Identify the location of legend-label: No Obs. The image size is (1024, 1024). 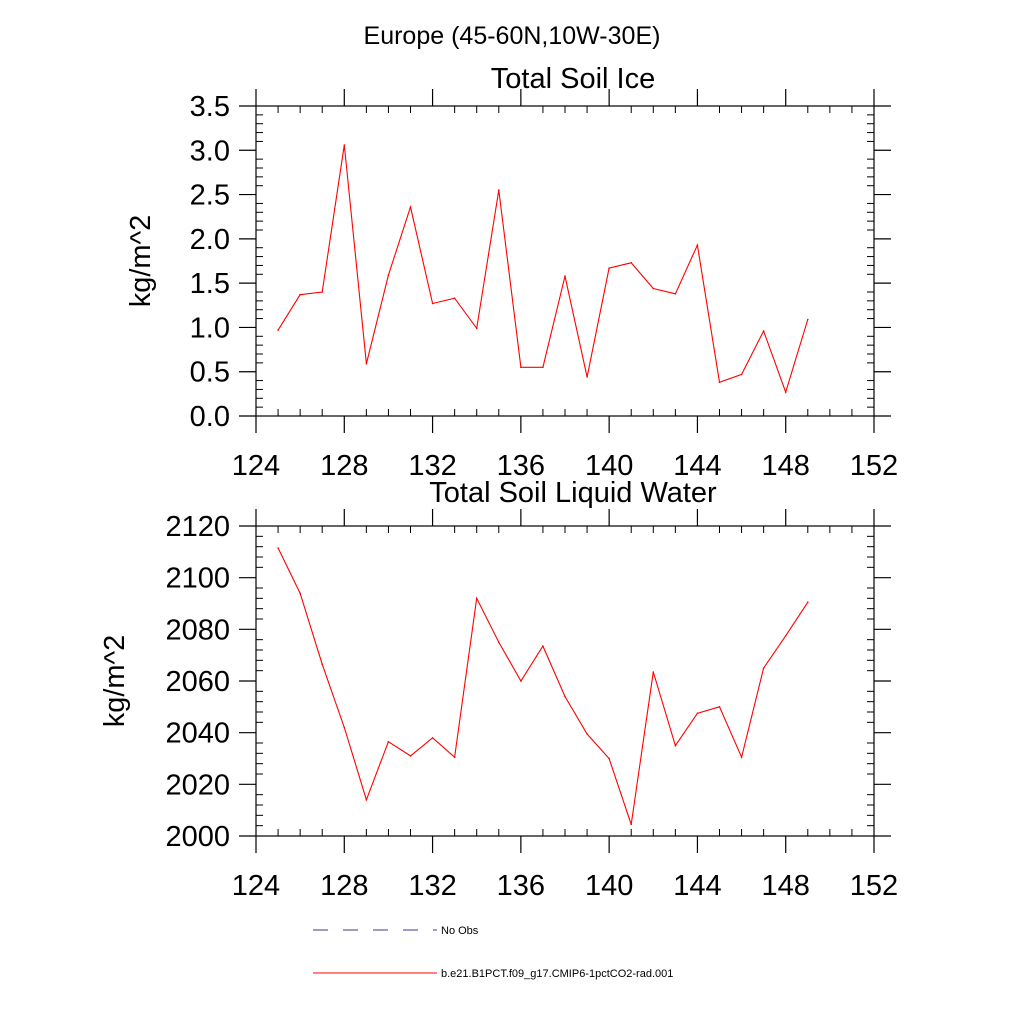
(460, 931).